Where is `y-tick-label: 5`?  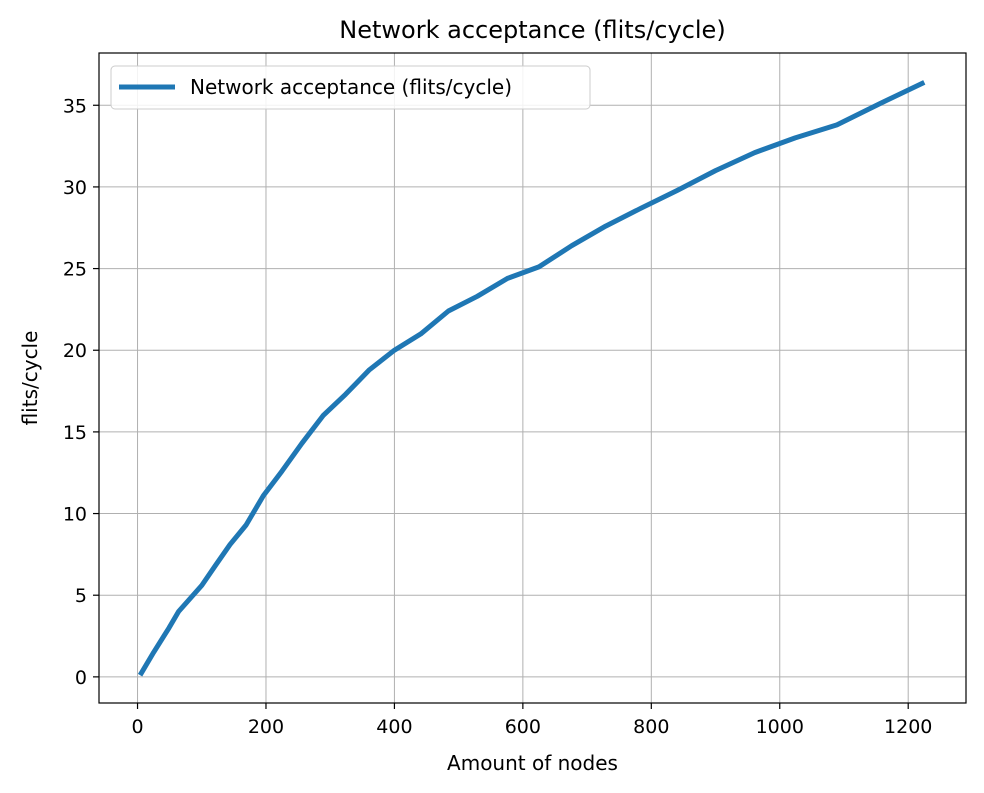
y-tick-label: 5 is located at coordinates (81, 596).